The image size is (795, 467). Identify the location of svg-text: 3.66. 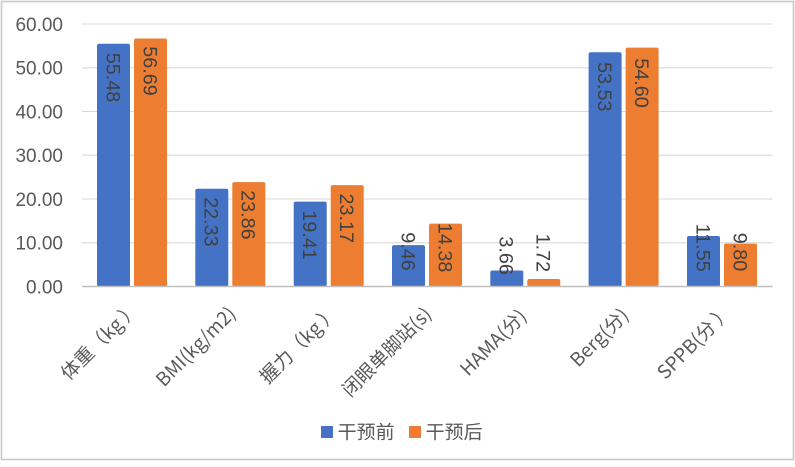
(506, 255).